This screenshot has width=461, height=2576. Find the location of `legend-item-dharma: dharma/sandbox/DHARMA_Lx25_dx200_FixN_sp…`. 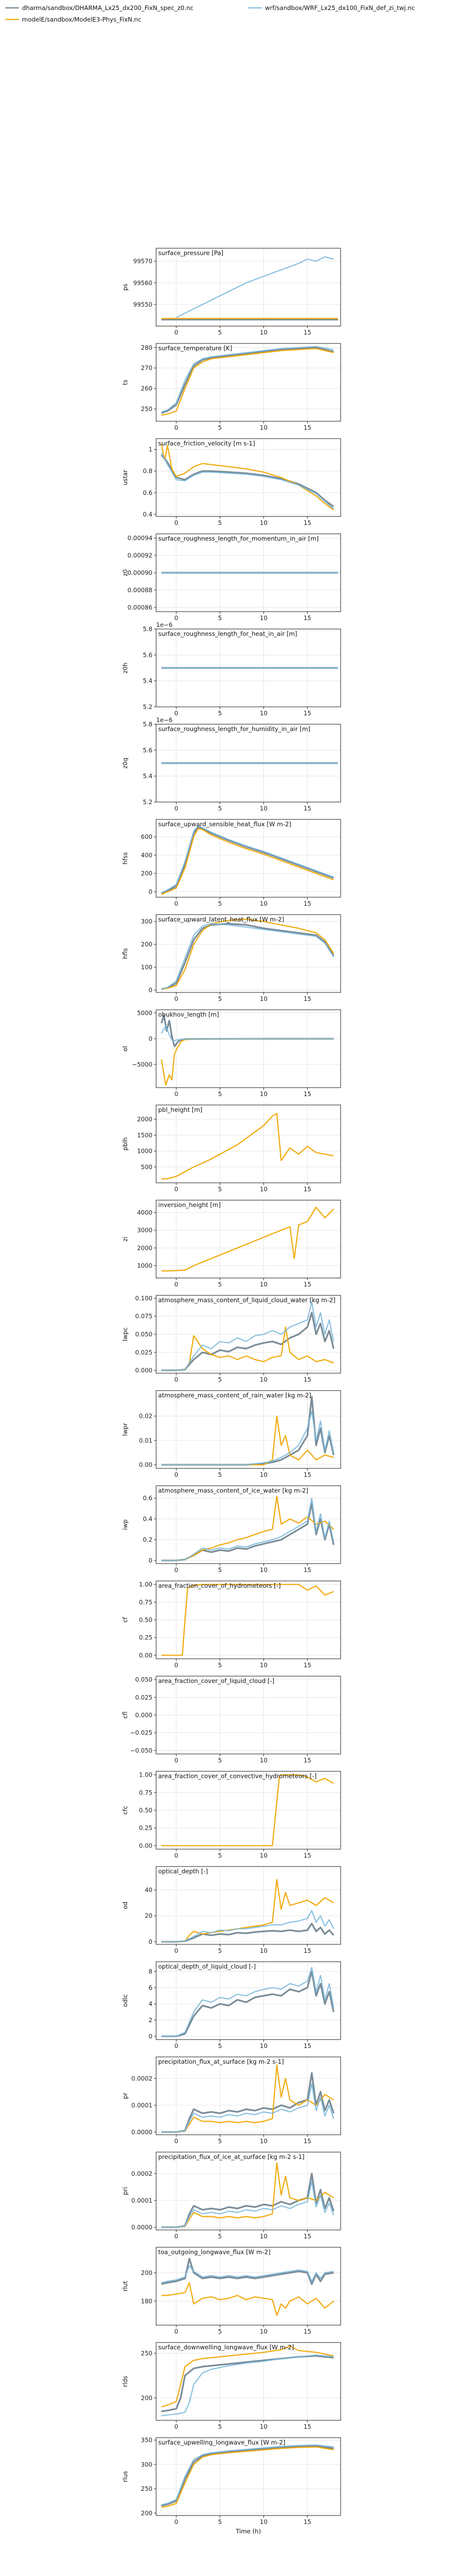

legend-item-dharma: dharma/sandbox/DHARMA_Lx25_dx200_FixN_sp… is located at coordinates (99, 8).